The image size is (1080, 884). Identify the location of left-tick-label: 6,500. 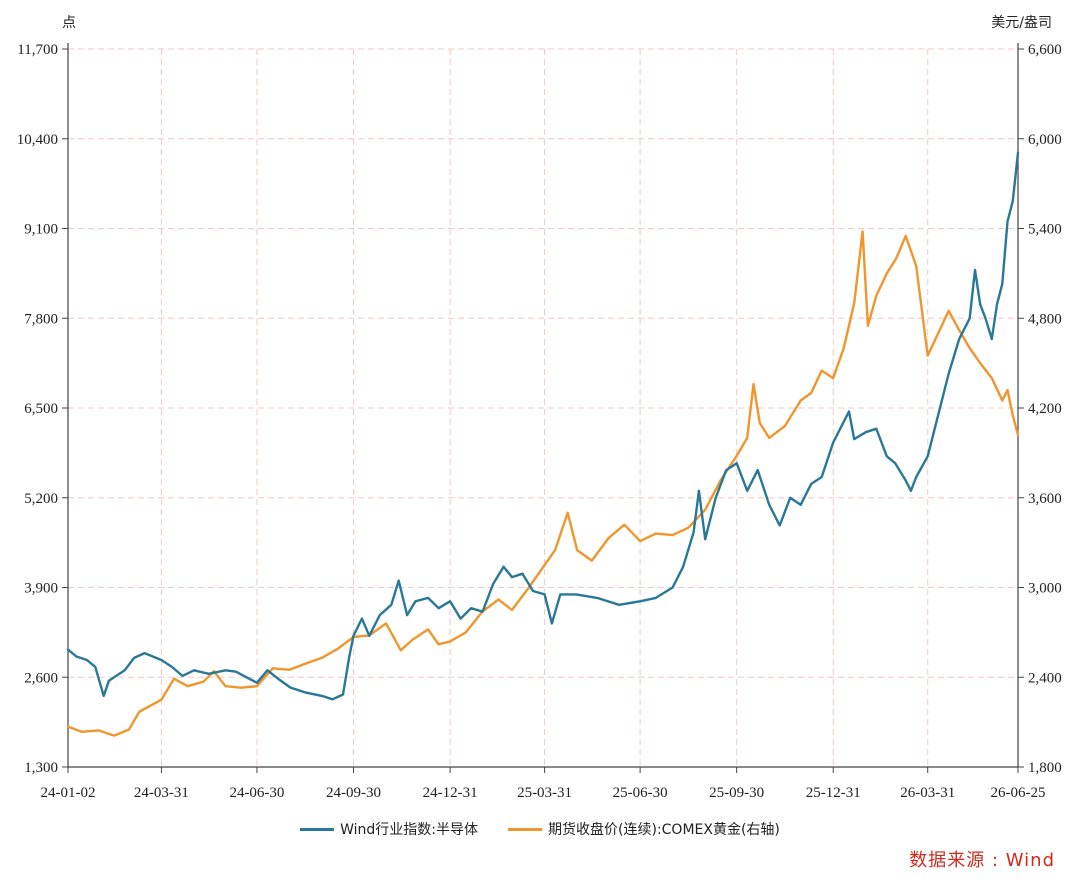
(41, 409).